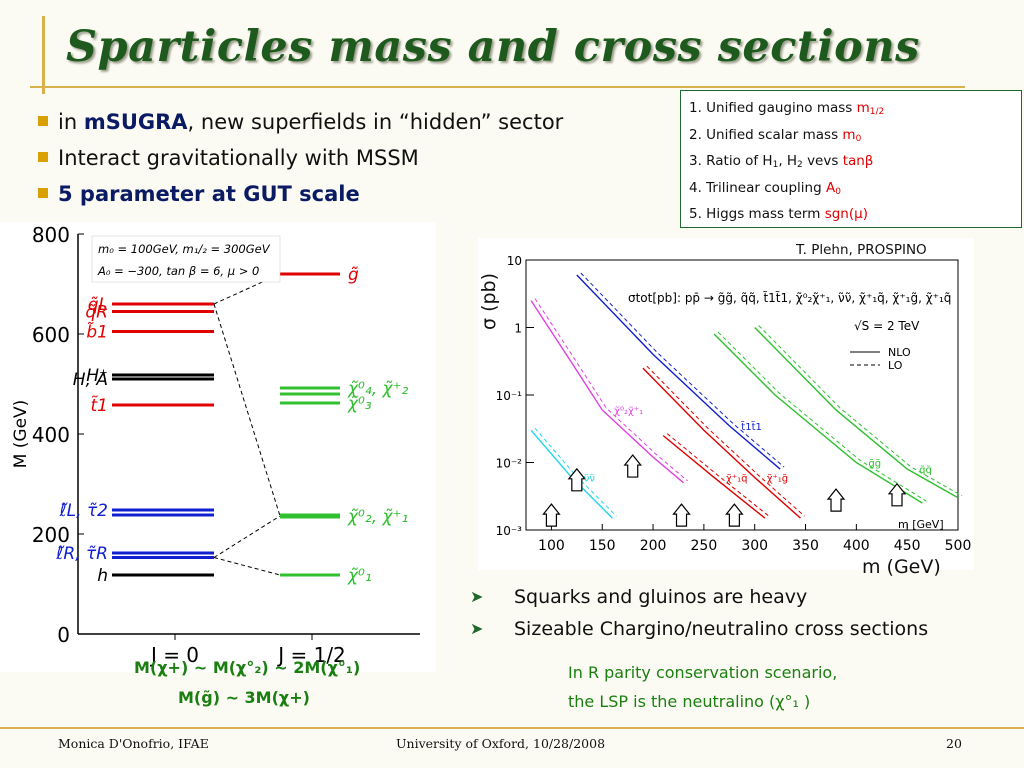 The image size is (1024, 768). What do you see at coordinates (731, 161) in the screenshot?
I see `param-text: 3. Ratio of H` at bounding box center [731, 161].